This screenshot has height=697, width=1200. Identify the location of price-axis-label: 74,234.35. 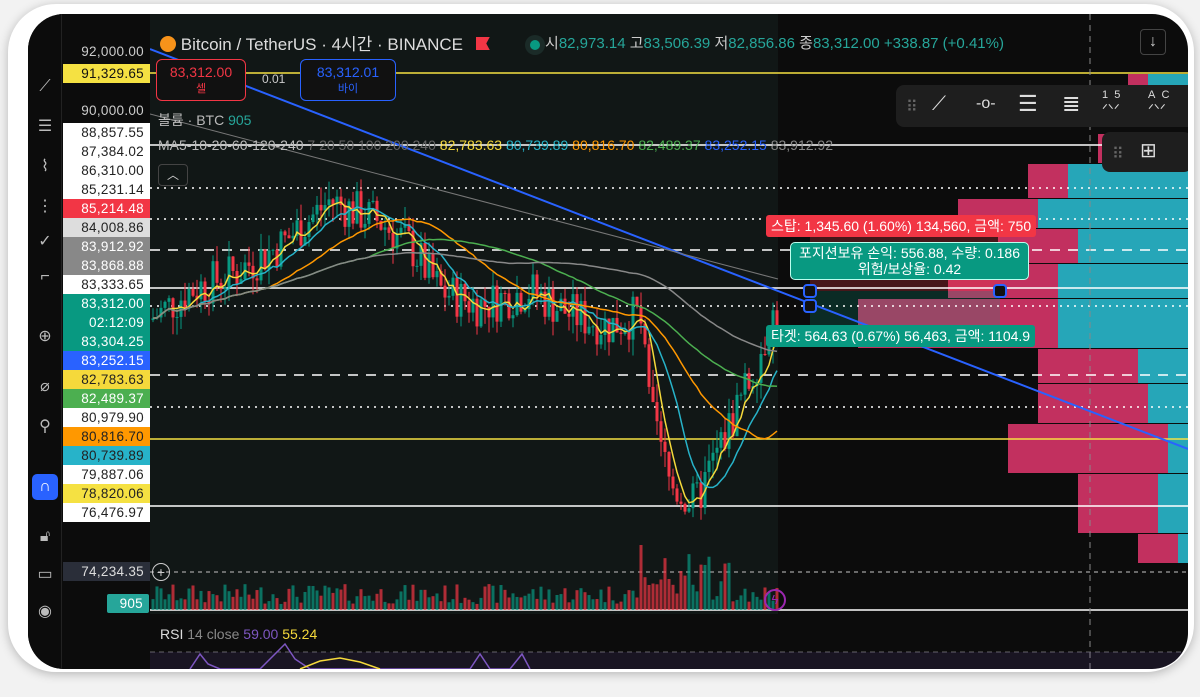
(106, 571).